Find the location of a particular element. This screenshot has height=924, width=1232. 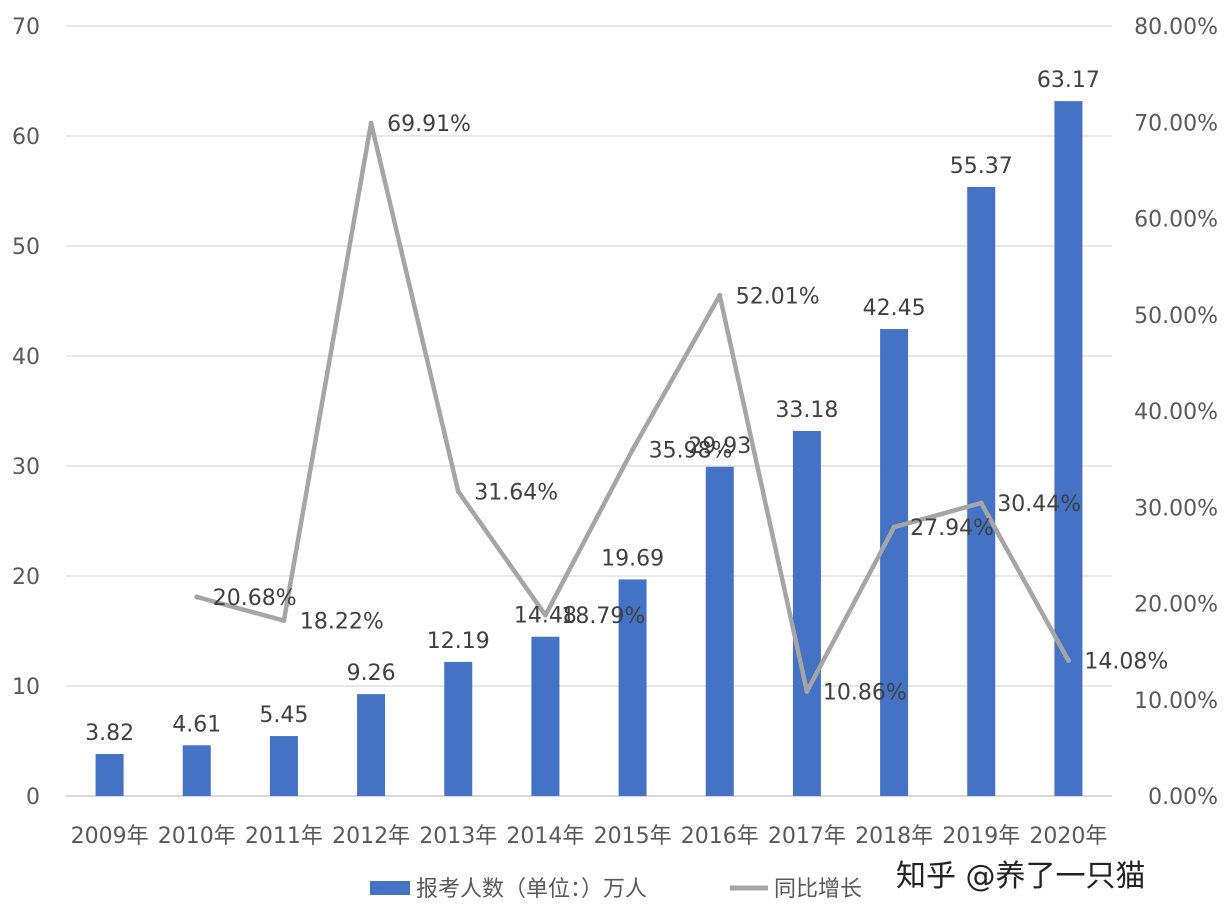

y-right-tick-label: 70.00% is located at coordinates (1176, 123).